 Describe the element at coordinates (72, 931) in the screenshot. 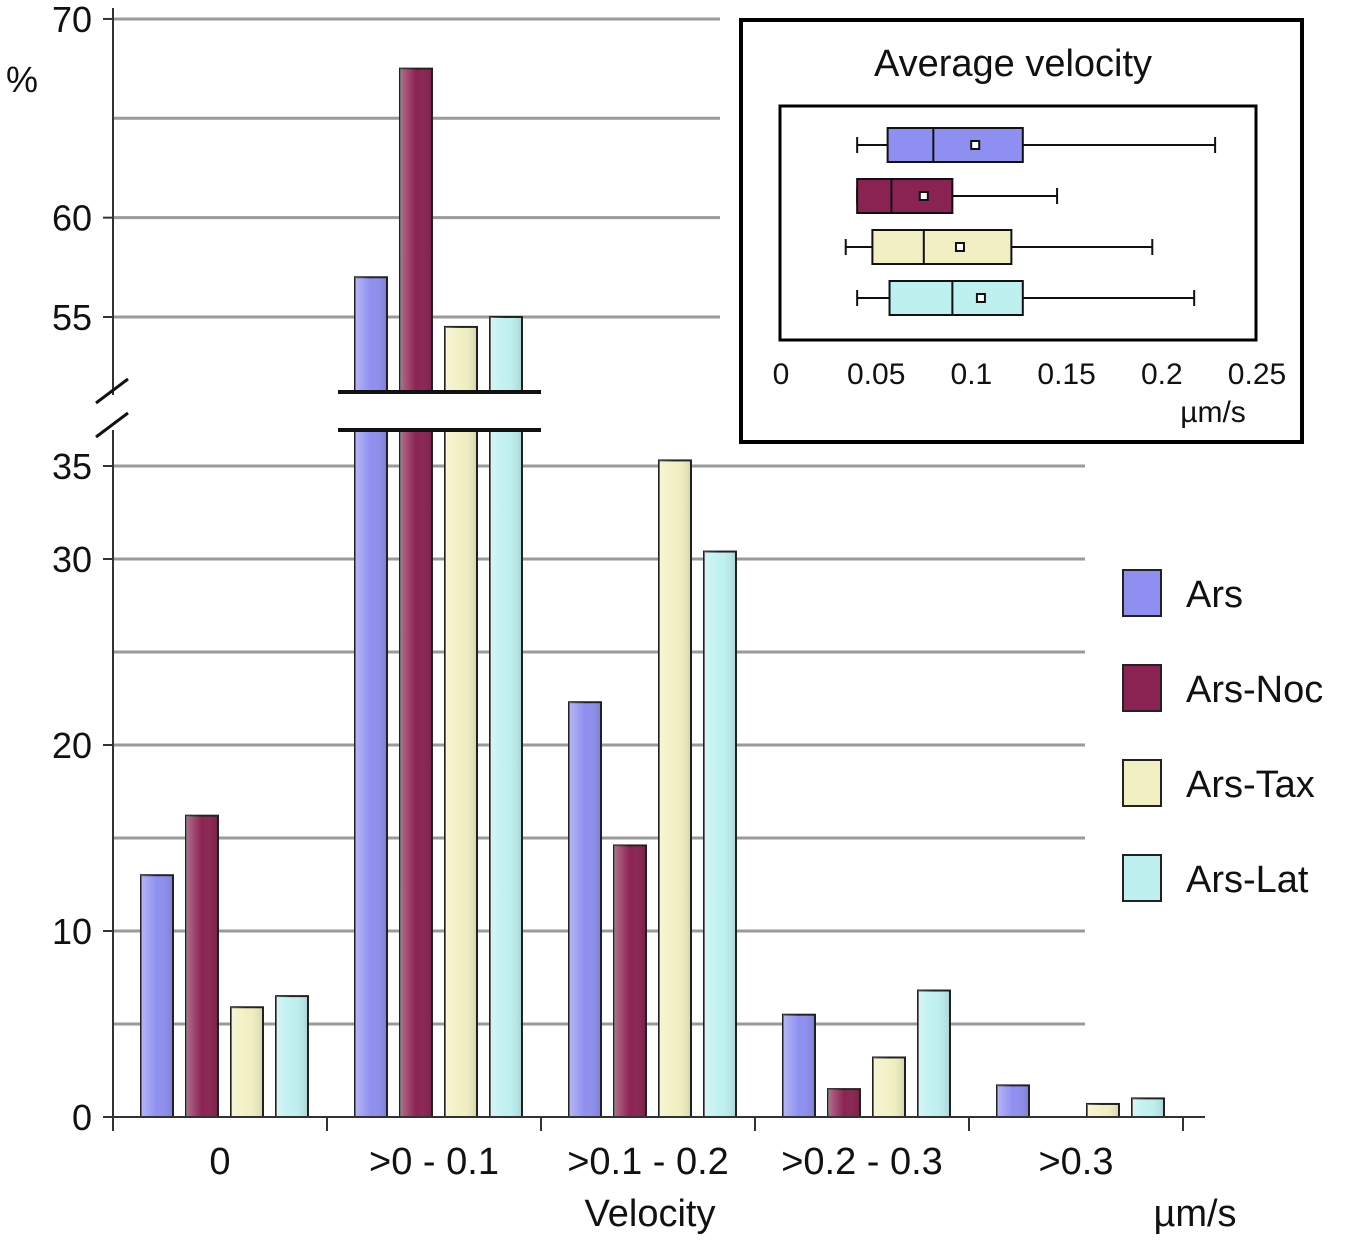

I see `y-tick-label: 10` at that location.